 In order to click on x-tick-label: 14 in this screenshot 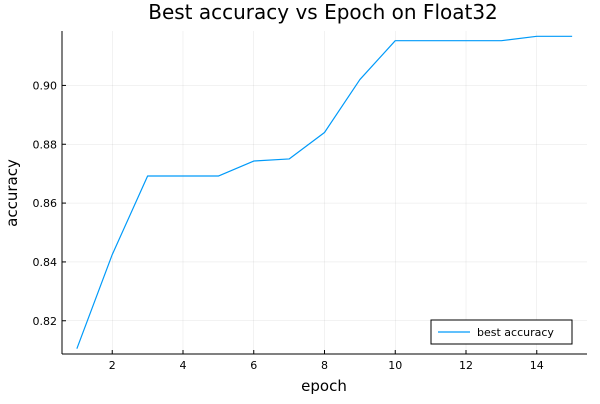, I will do `click(537, 365)`.